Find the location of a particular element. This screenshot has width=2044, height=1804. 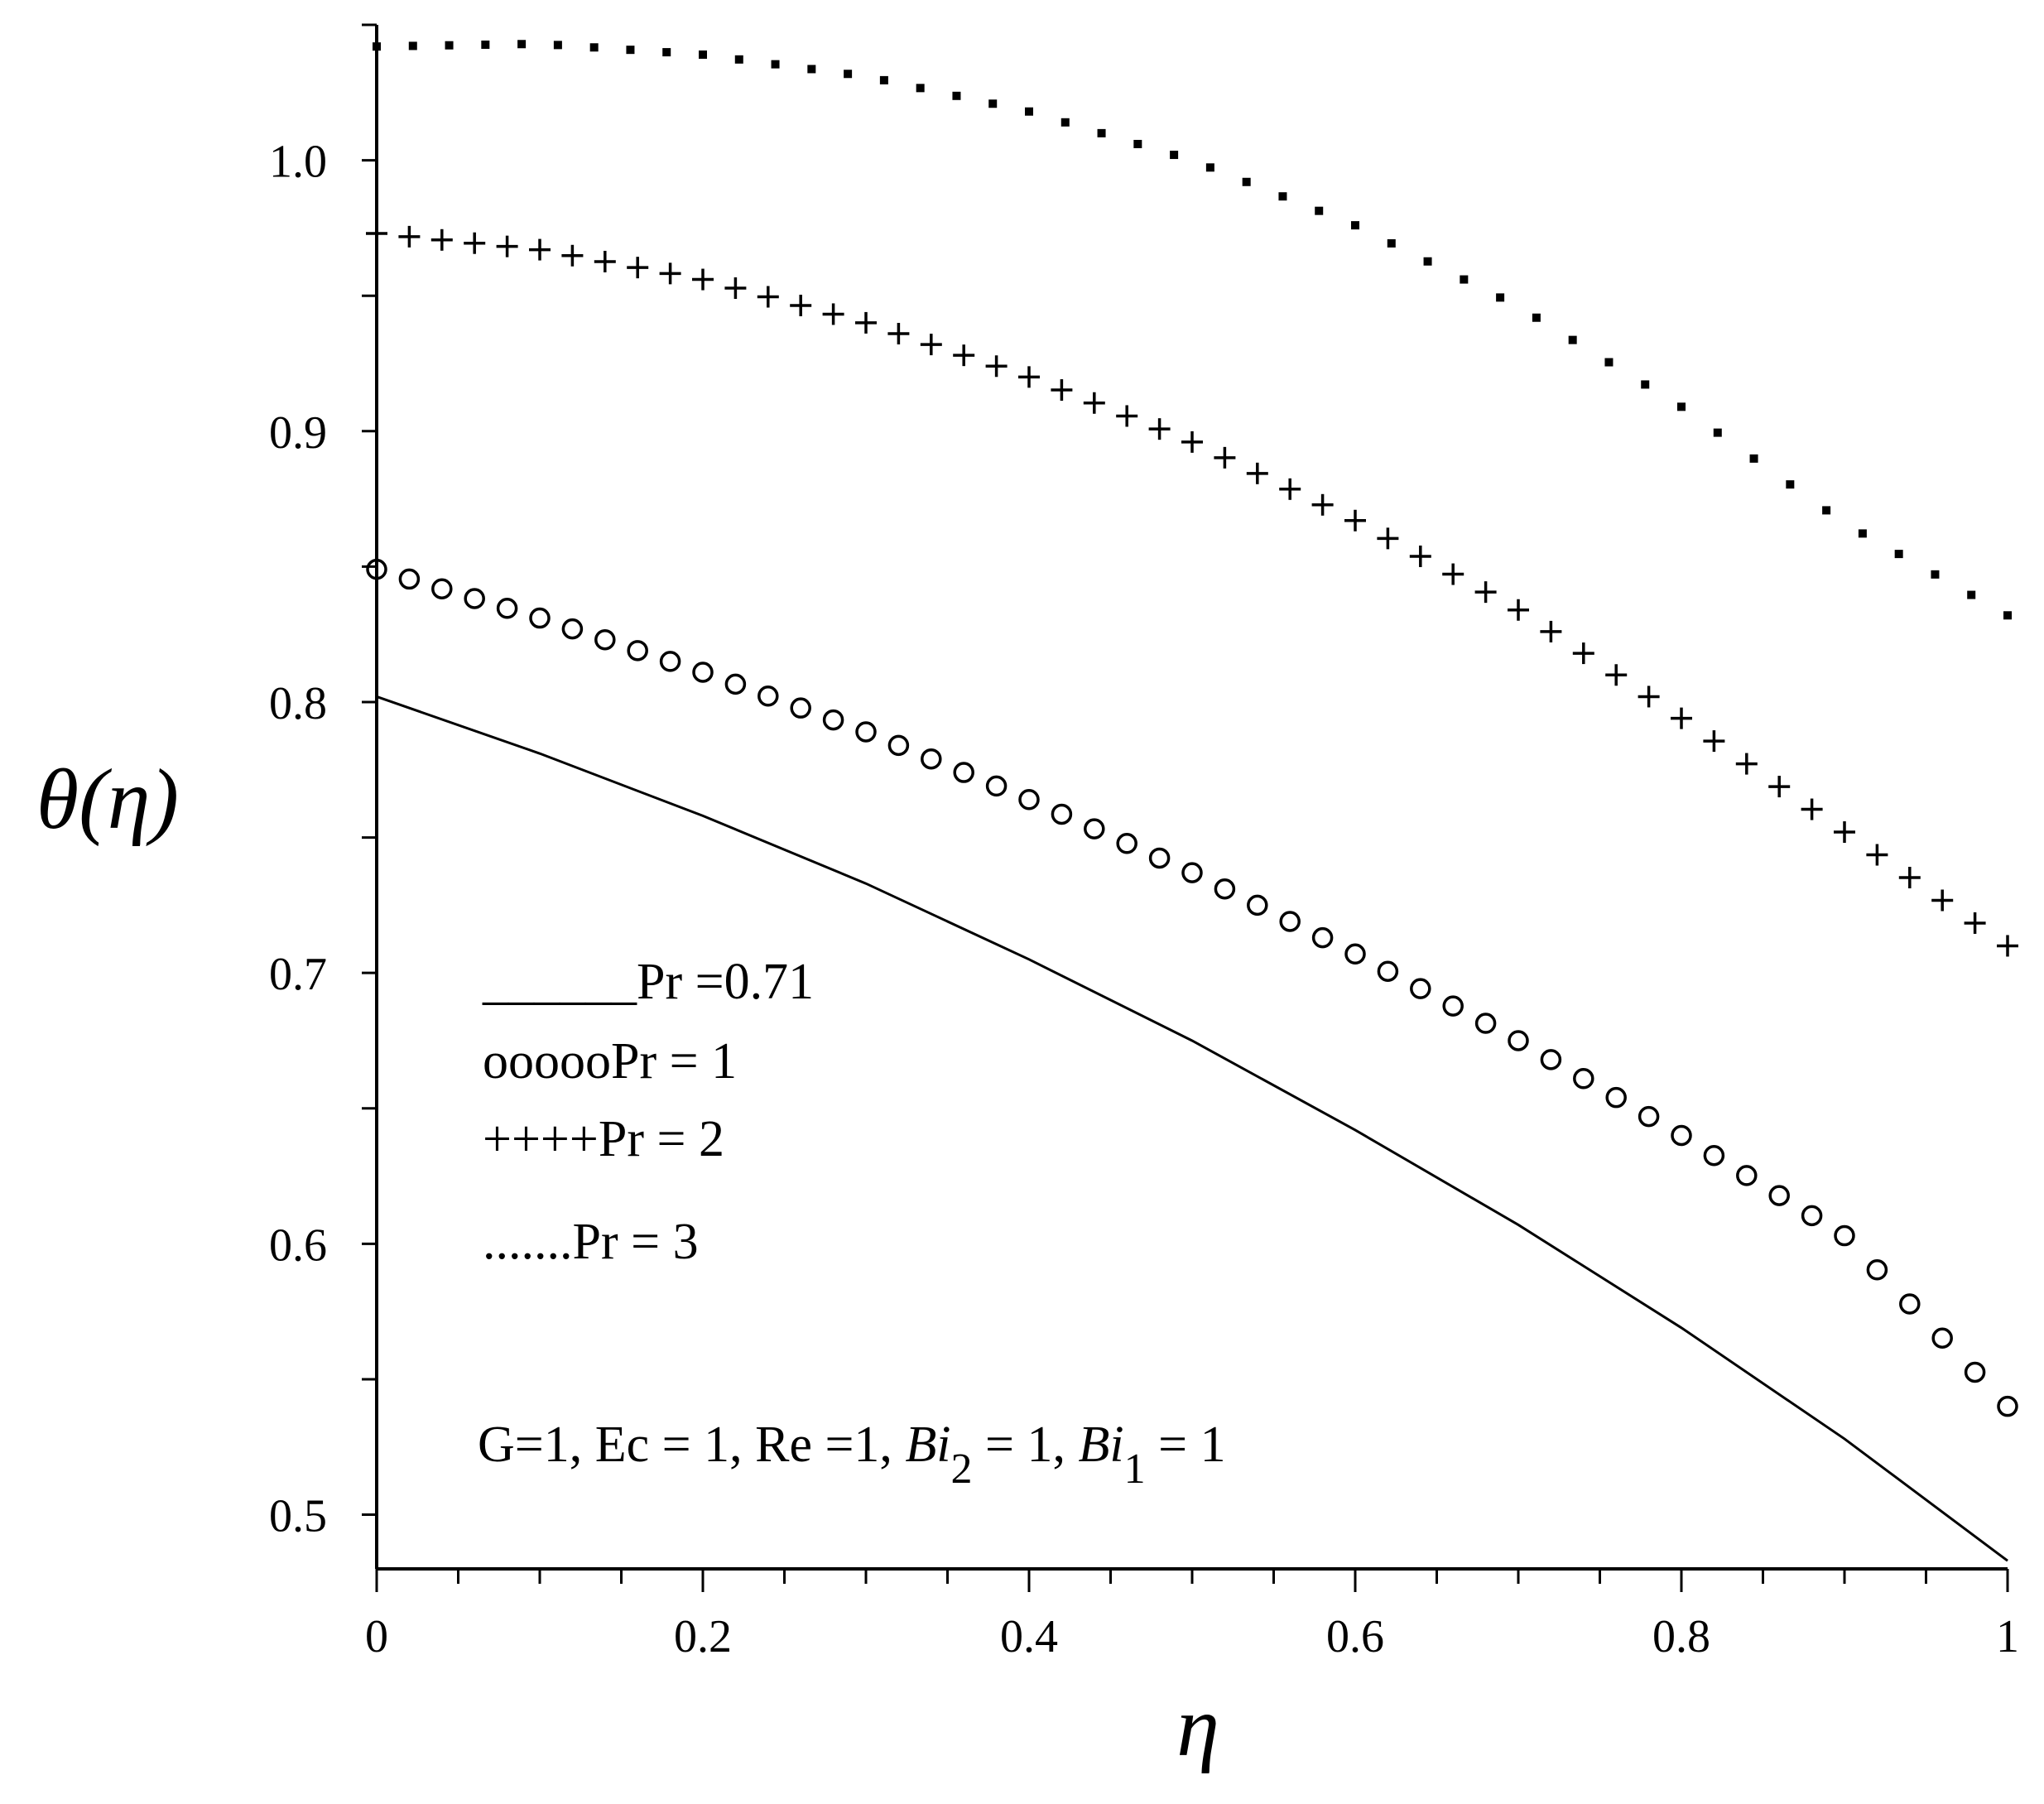

param-bi1: Bi is located at coordinates (1101, 1445).